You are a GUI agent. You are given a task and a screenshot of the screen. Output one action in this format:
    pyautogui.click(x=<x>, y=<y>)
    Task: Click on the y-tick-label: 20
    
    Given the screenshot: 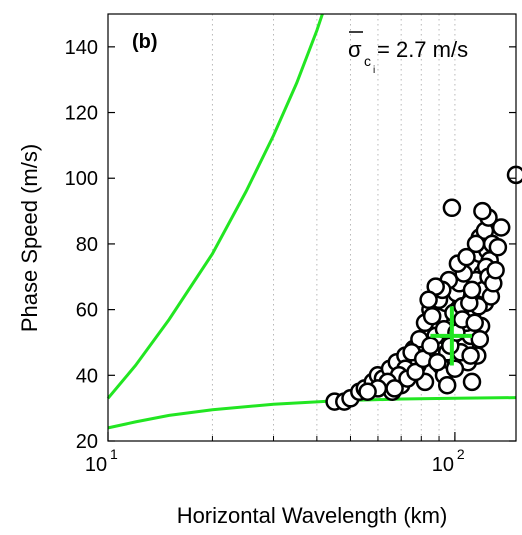 What is the action you would take?
    pyautogui.click(x=87, y=442)
    